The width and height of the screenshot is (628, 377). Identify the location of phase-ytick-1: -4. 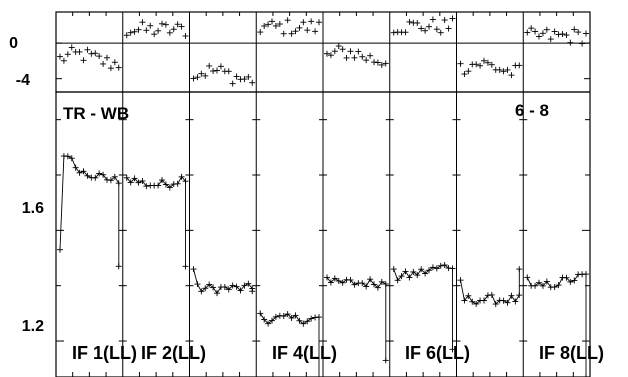
(23, 80).